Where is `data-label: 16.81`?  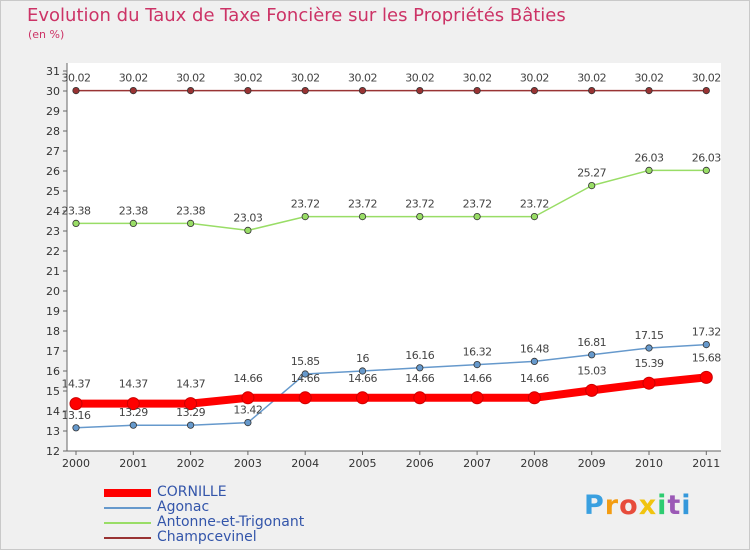 data-label: 16.81 is located at coordinates (591, 342).